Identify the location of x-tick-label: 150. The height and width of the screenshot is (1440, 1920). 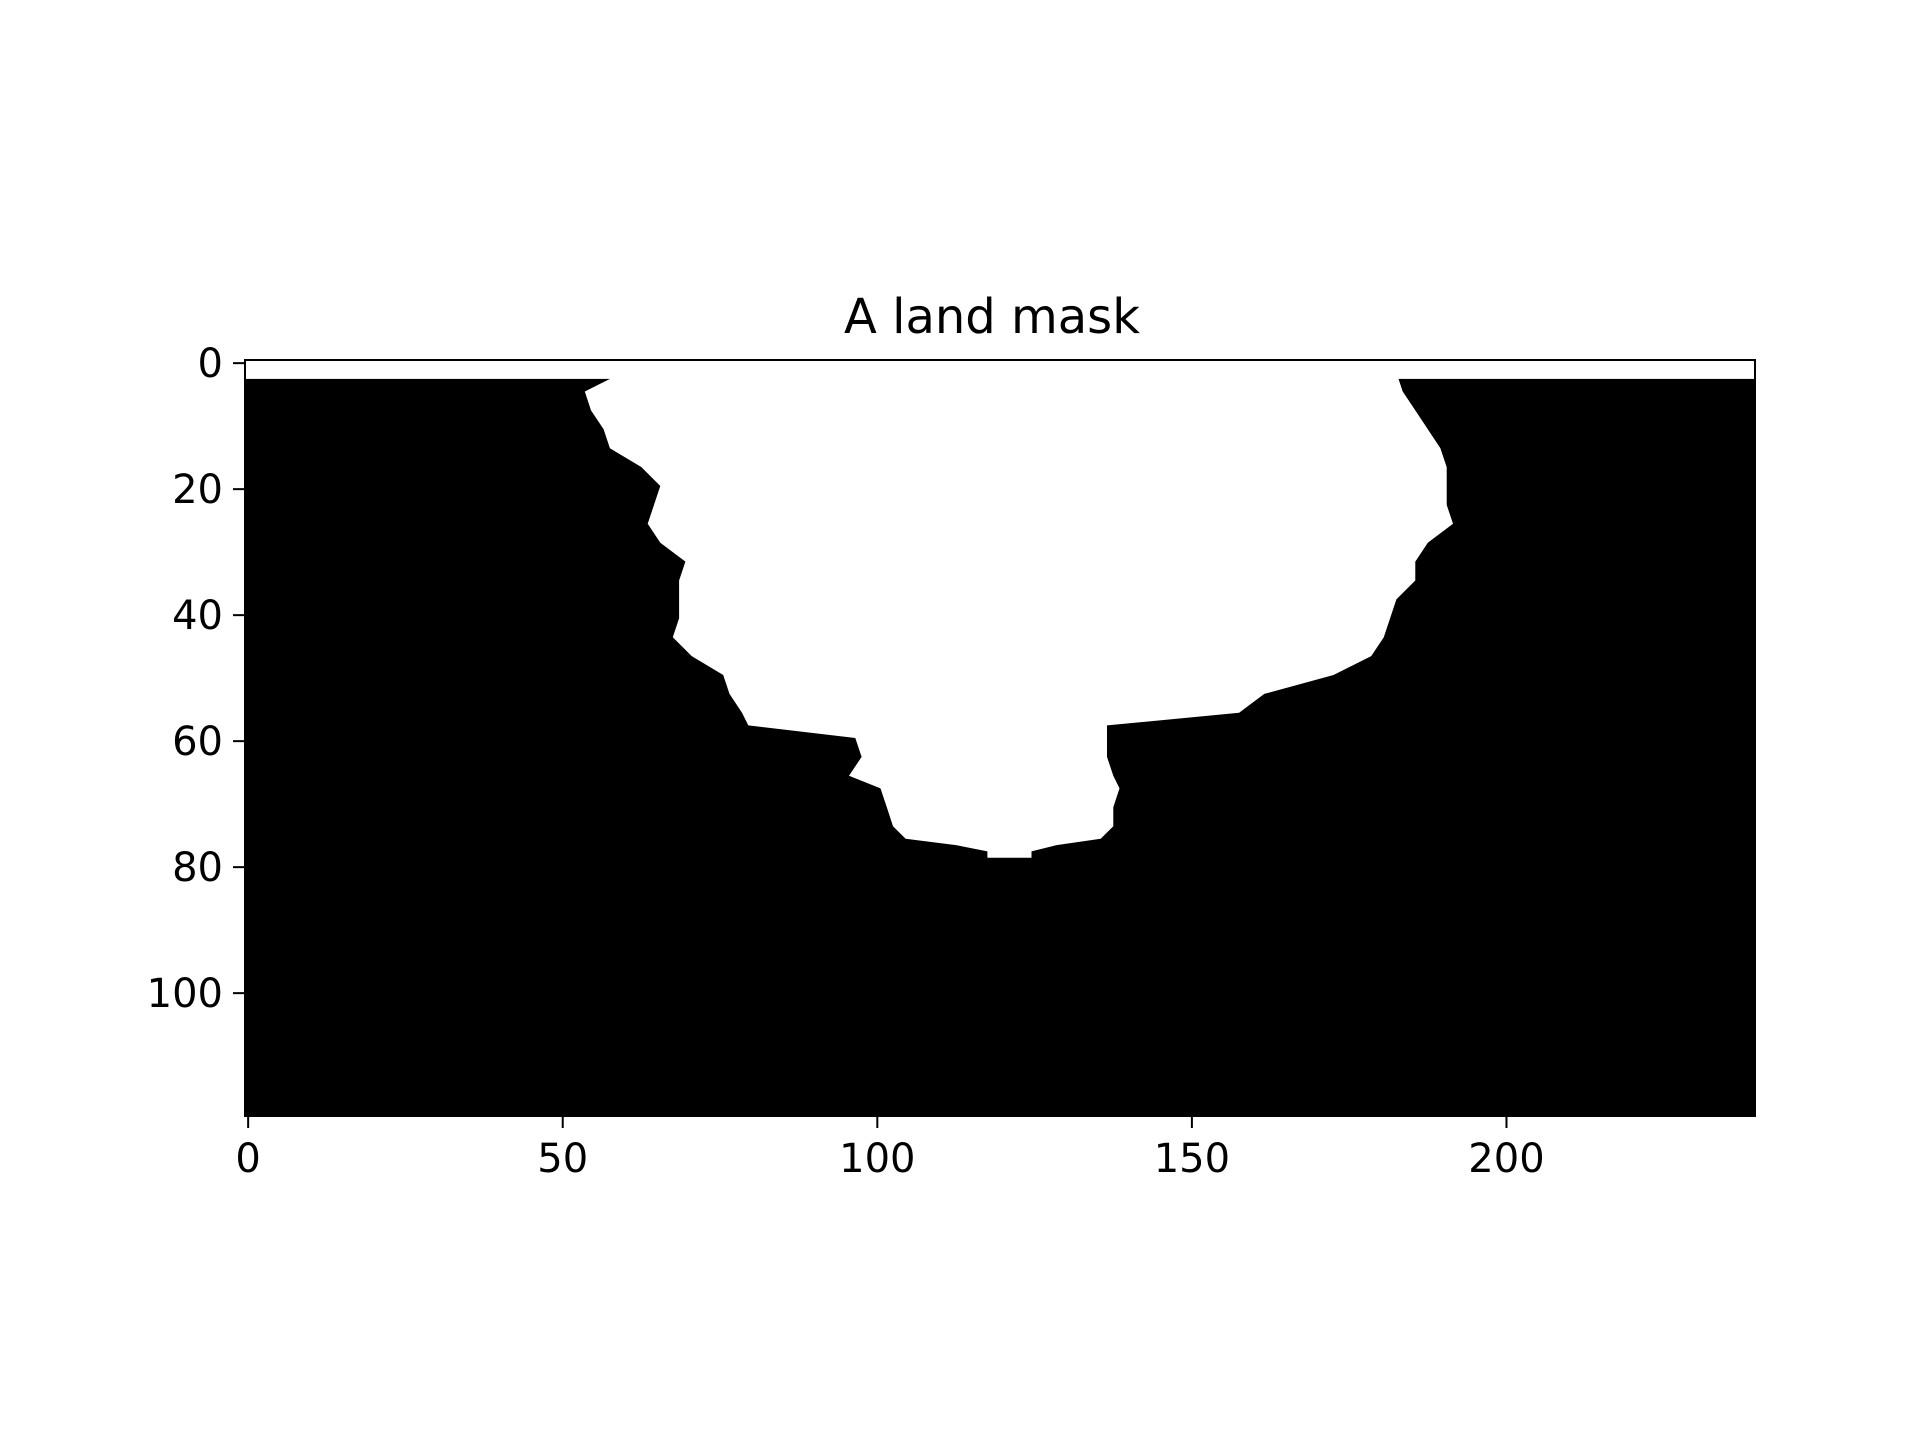
(1192, 1159).